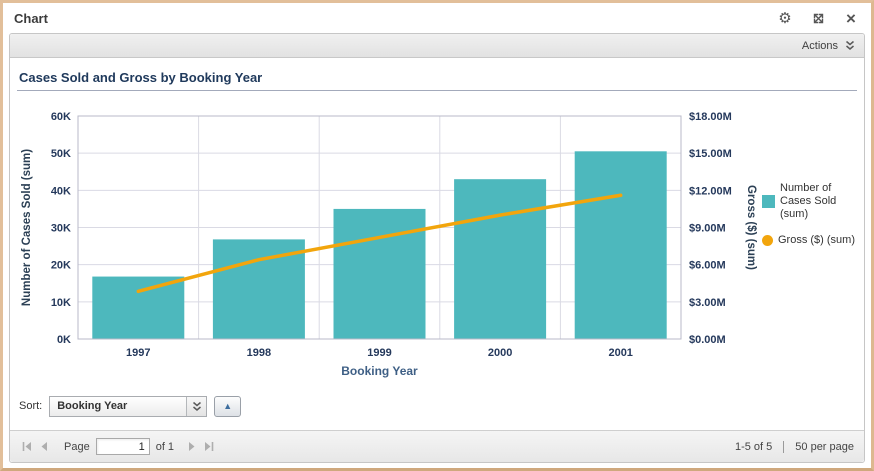  I want to click on page-input, so click(122, 446).